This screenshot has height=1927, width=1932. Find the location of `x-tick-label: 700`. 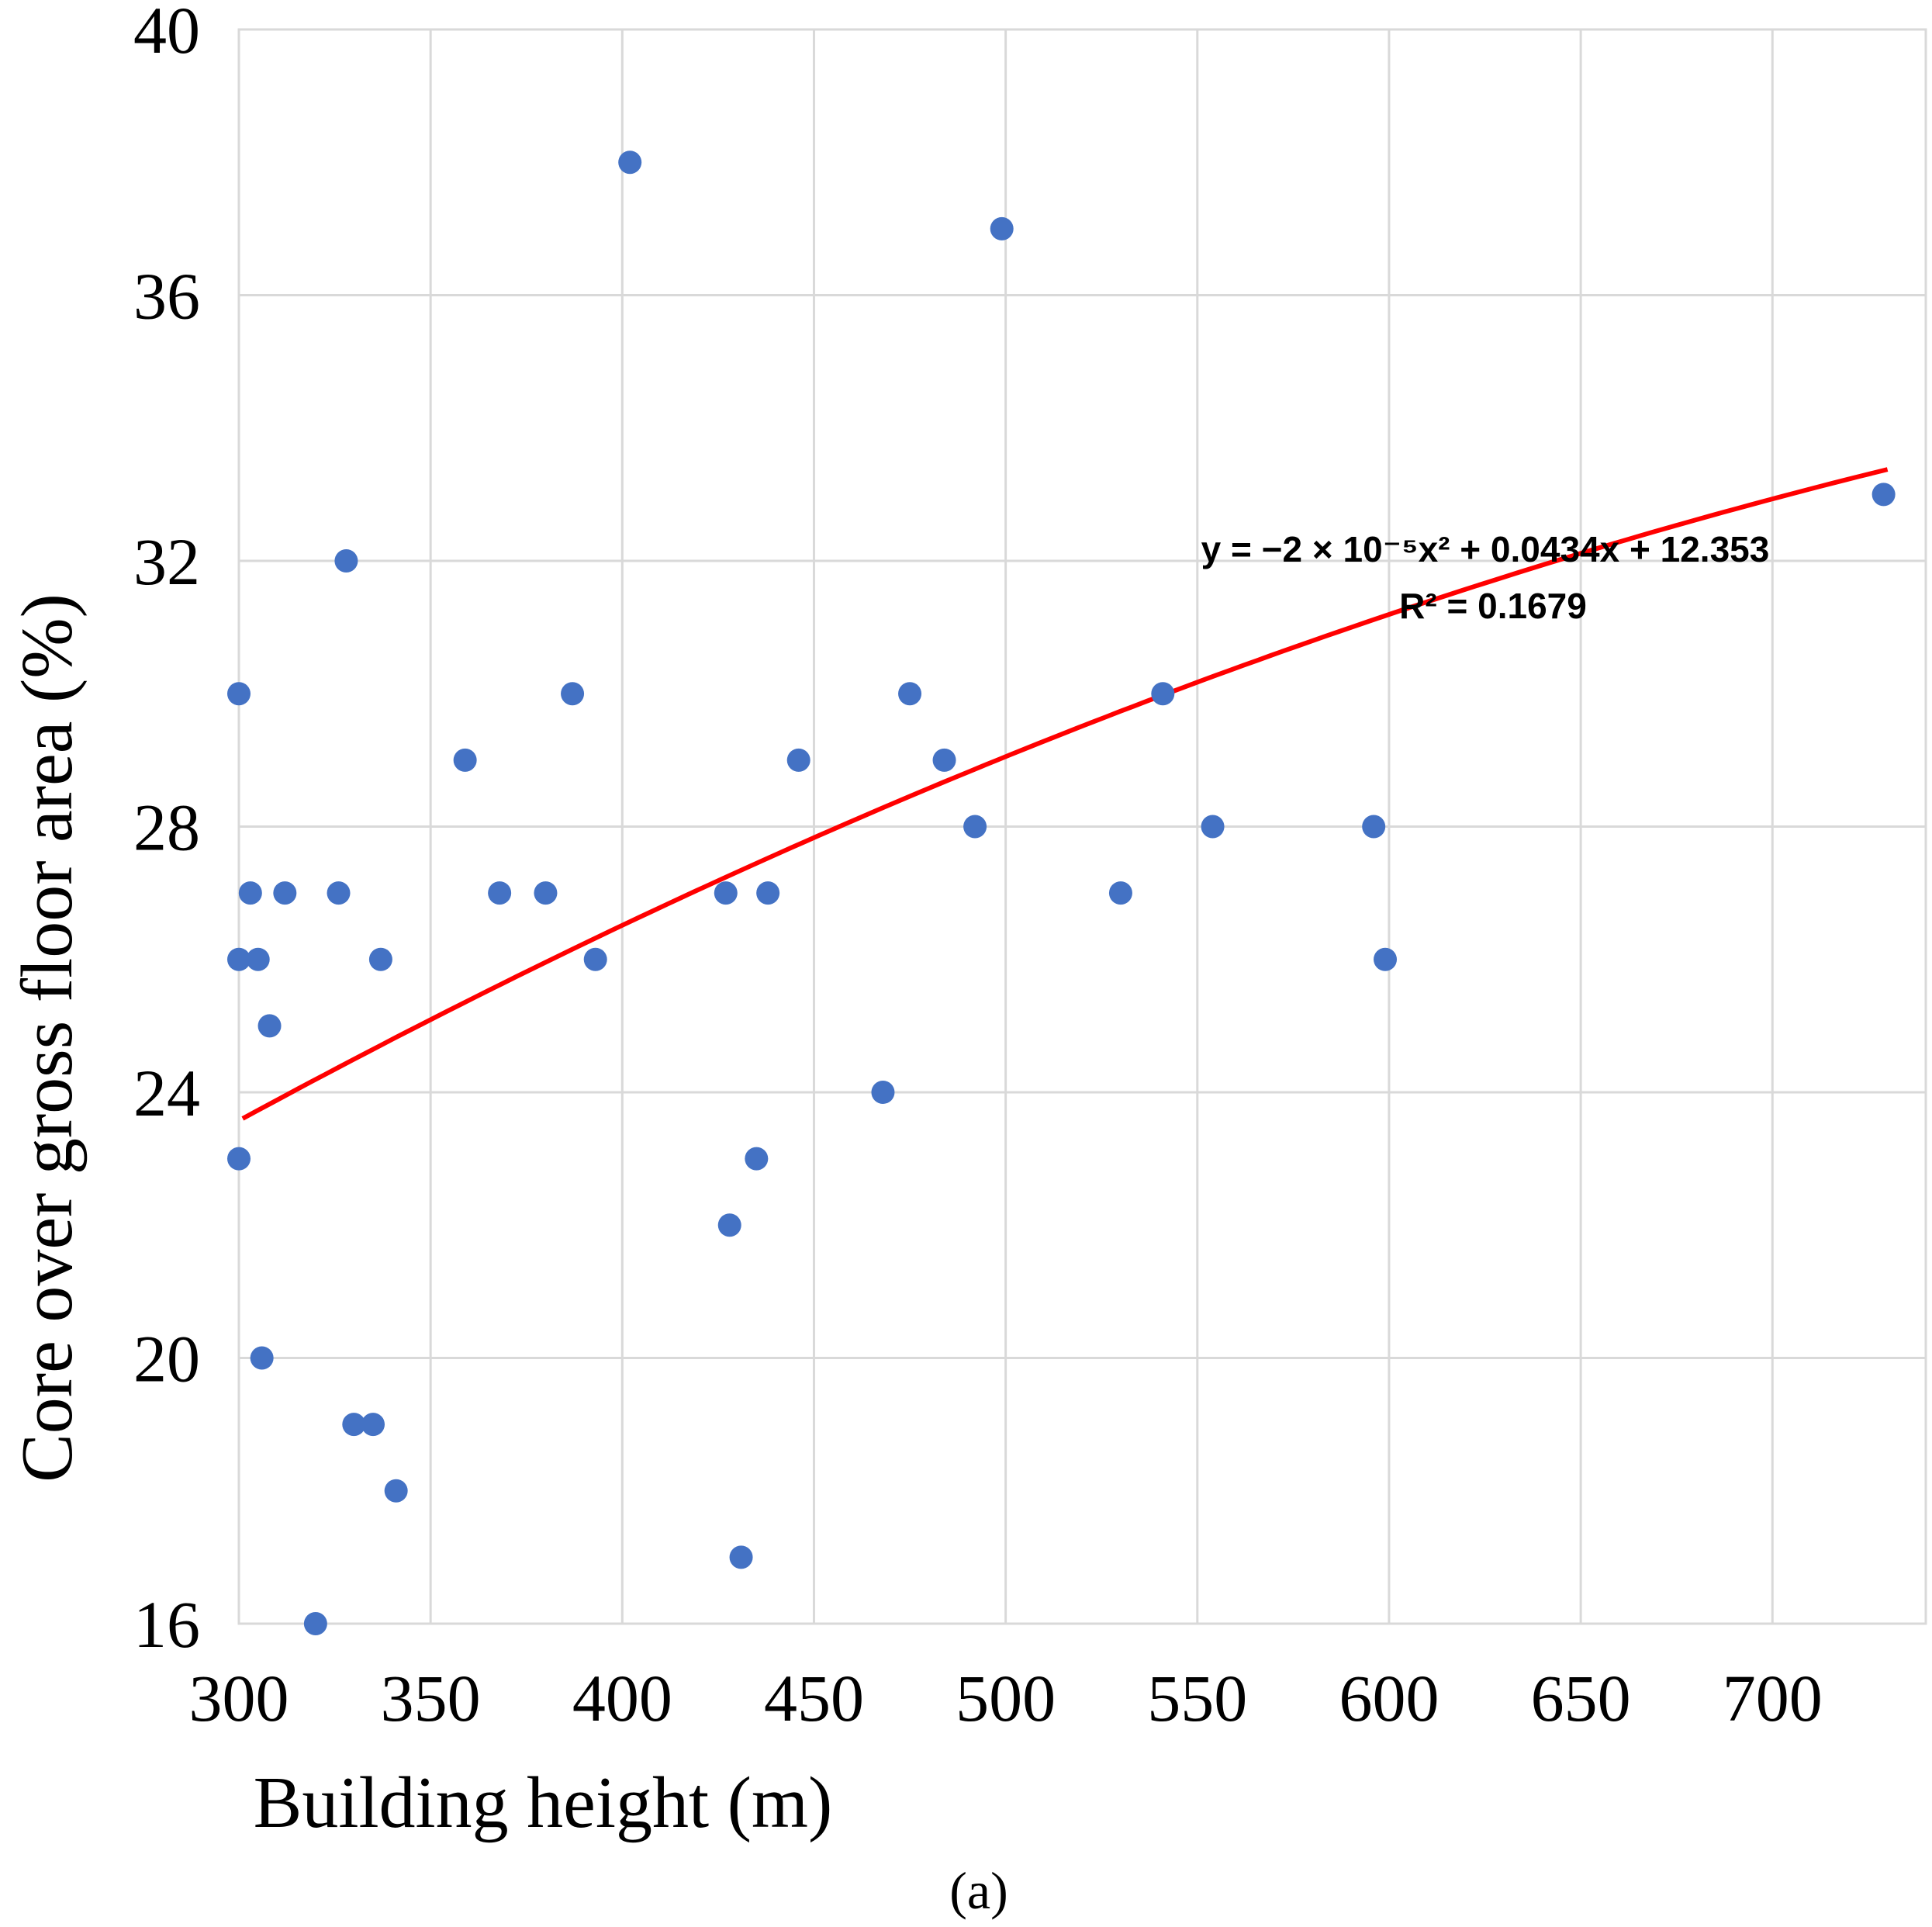

x-tick-label: 700 is located at coordinates (1773, 1698).